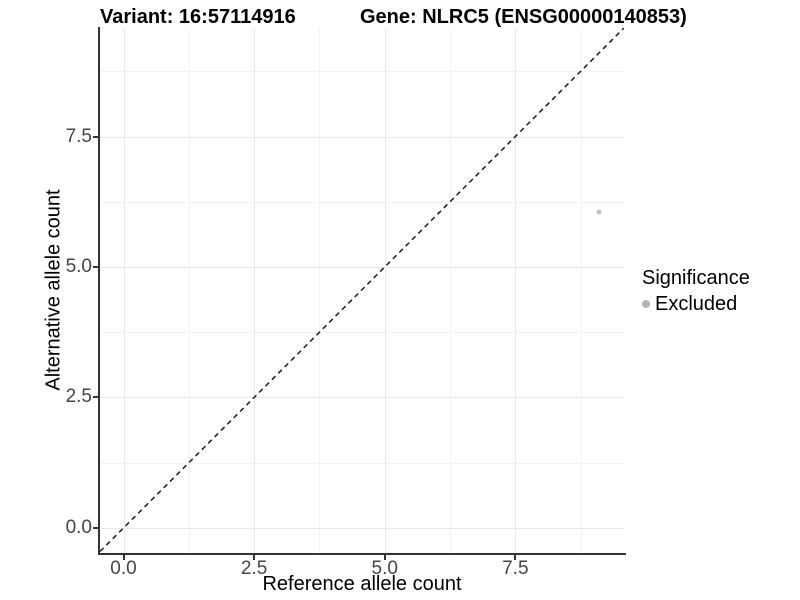  What do you see at coordinates (78, 136) in the screenshot?
I see `y-tick-label: 7.5` at bounding box center [78, 136].